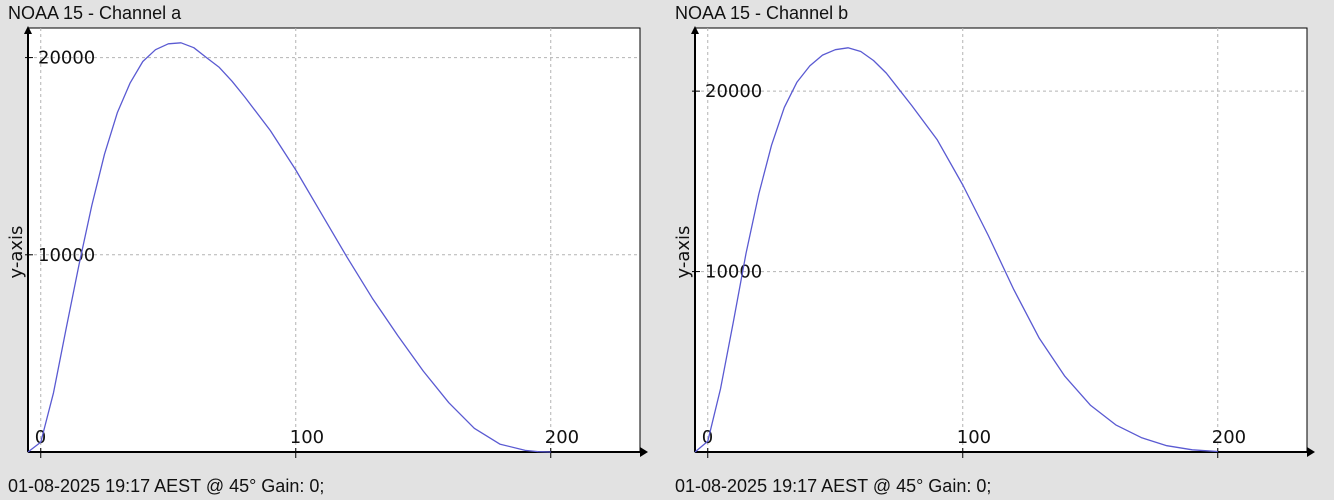  What do you see at coordinates (95, 13) in the screenshot?
I see `chart-title: NOAA 15 - Channel a` at bounding box center [95, 13].